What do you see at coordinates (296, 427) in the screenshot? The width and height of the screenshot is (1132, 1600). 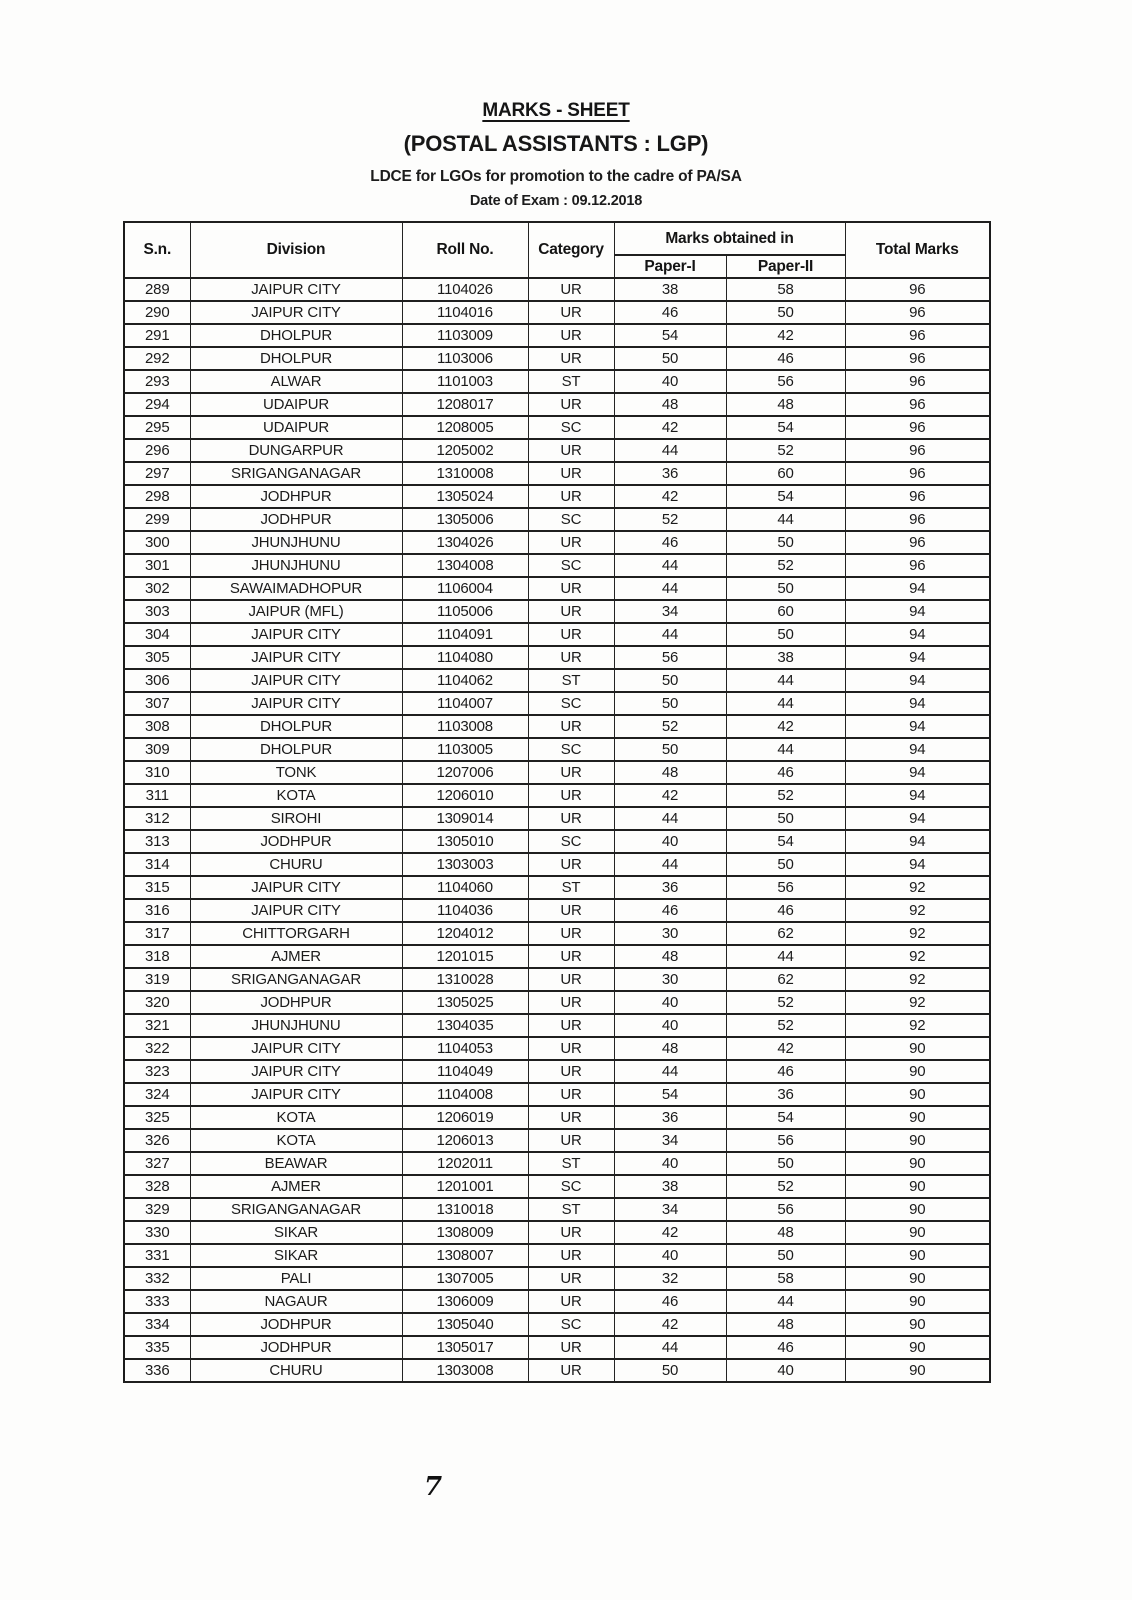 I see `cell-division: UDAIPUR` at bounding box center [296, 427].